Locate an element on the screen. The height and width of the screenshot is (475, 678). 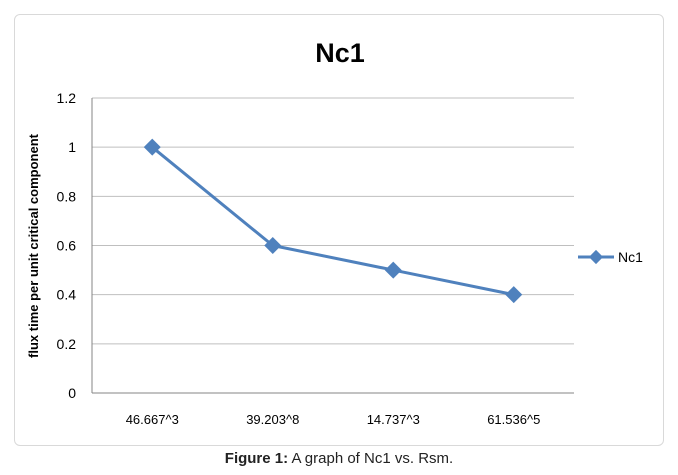
chart-title: Nc1 is located at coordinates (340, 53).